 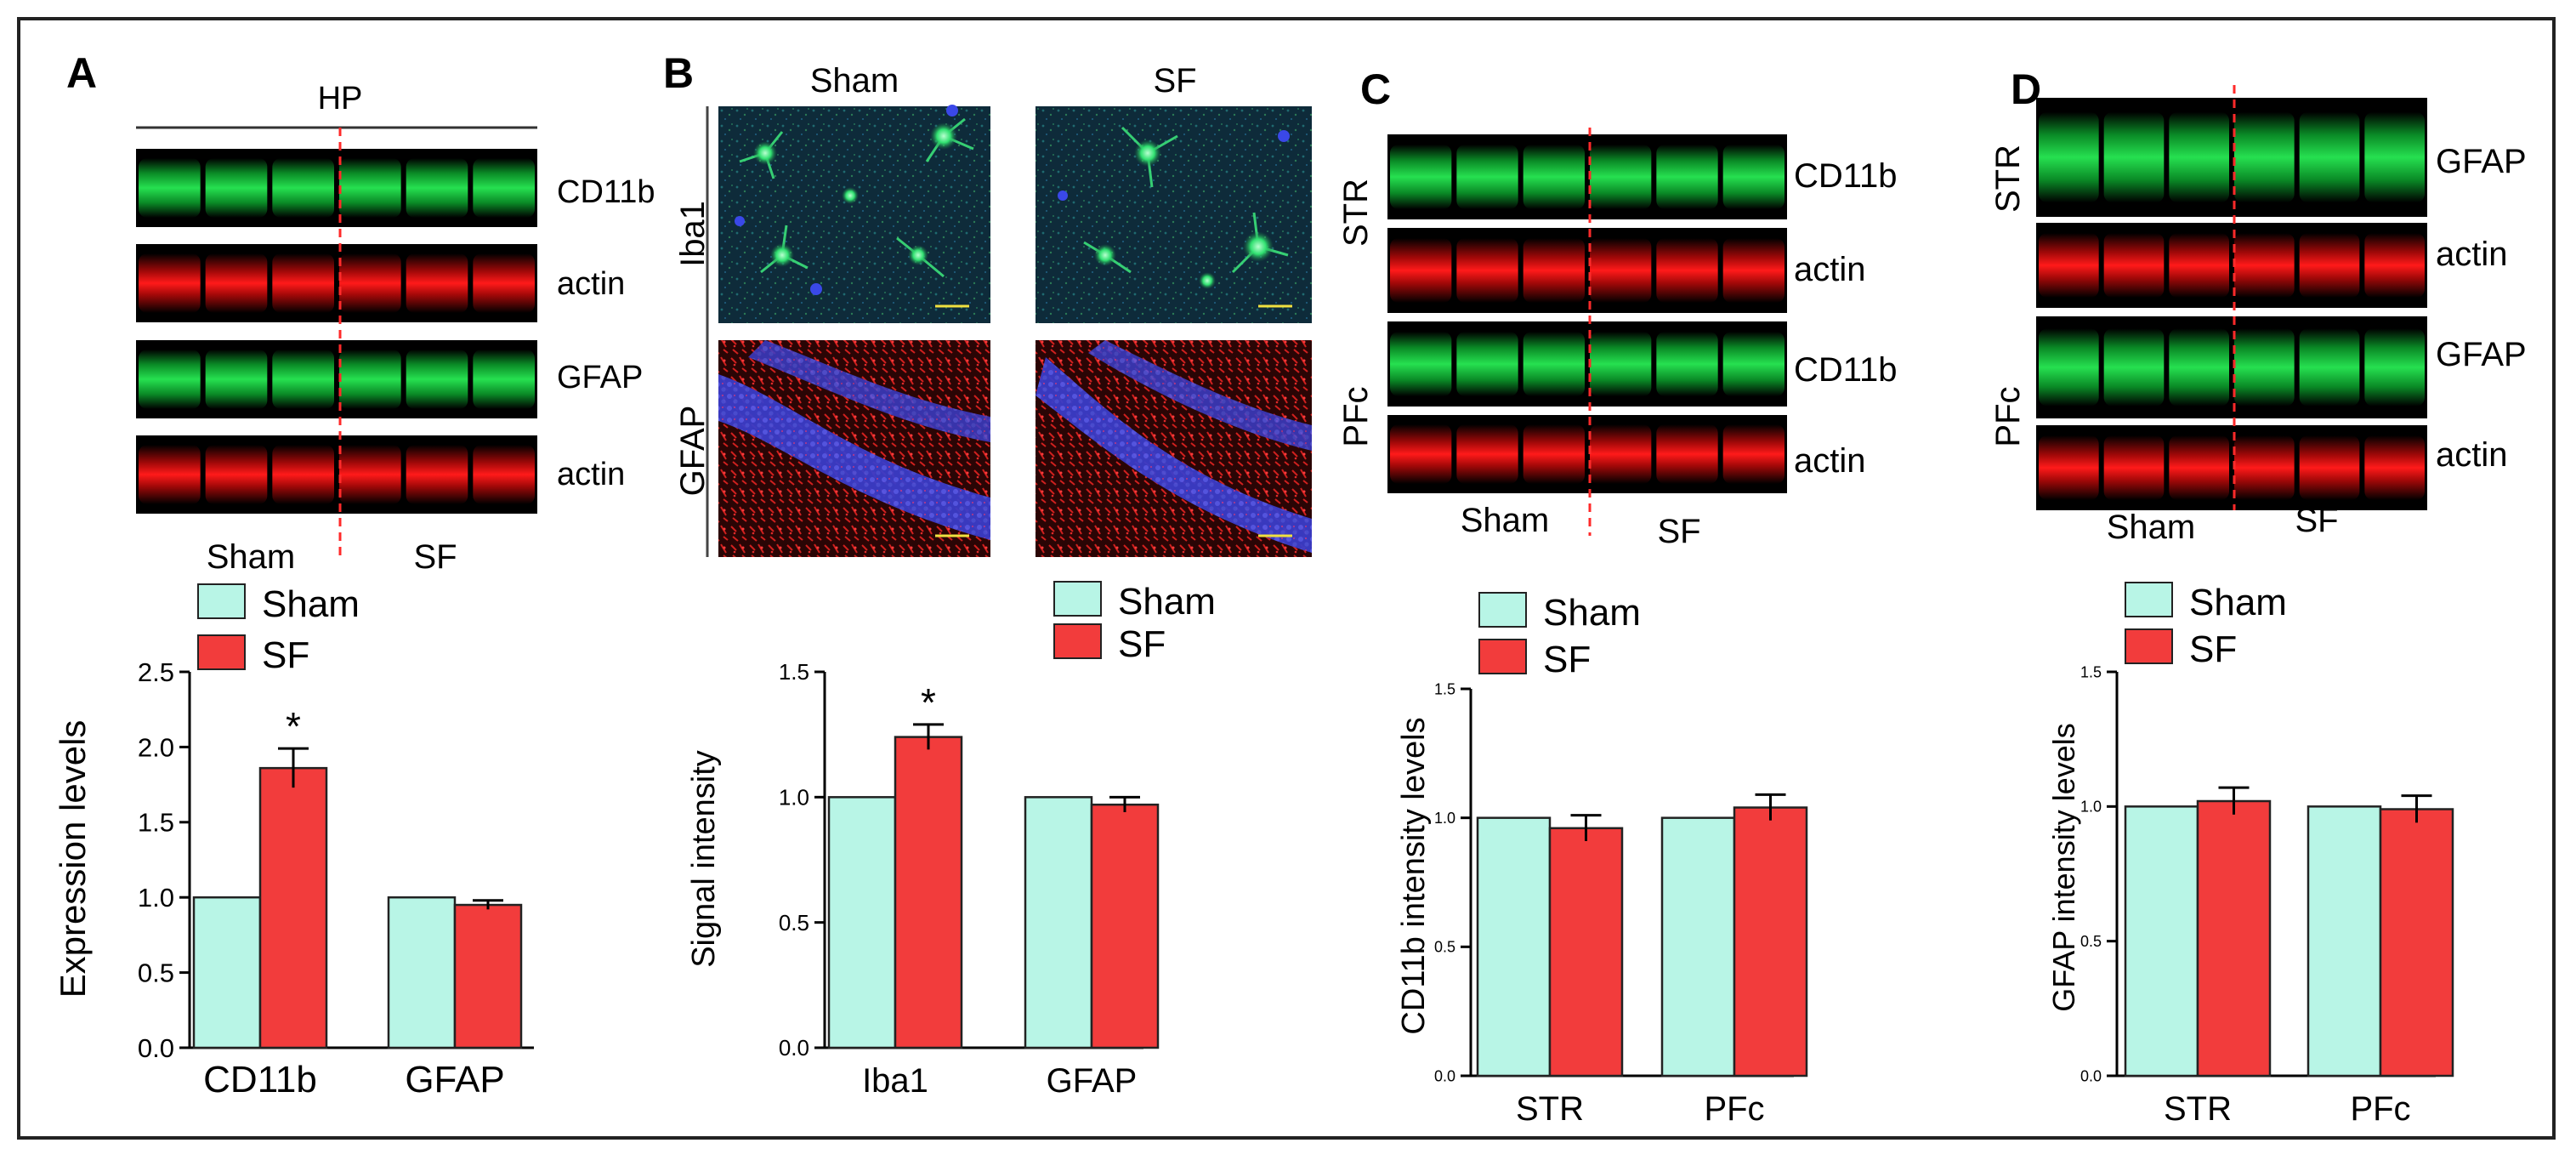 I want to click on chart-a-bar-gfap-sham, so click(x=422, y=973).